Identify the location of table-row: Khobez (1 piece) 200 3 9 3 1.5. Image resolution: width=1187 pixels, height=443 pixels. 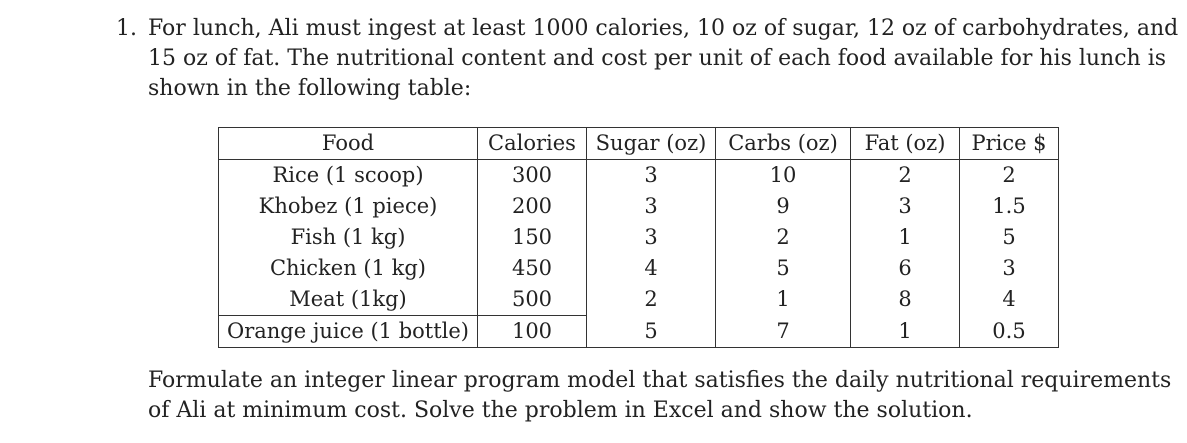
(638, 206).